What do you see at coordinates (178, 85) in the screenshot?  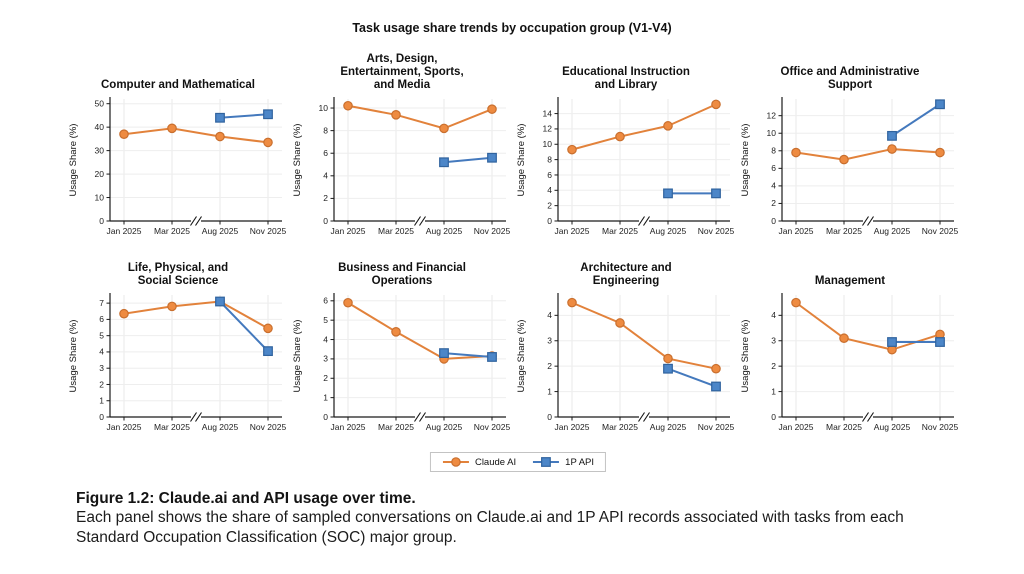 I see `panel-title: Computer and Mathematical` at bounding box center [178, 85].